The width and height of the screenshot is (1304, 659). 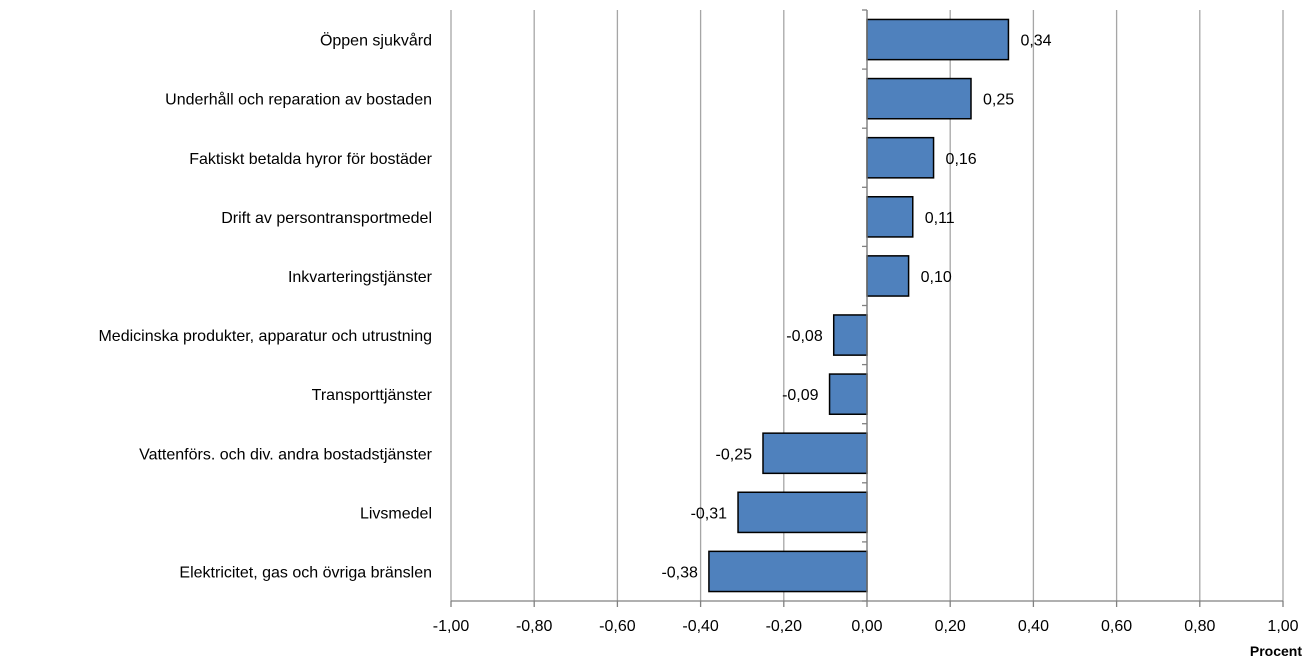 What do you see at coordinates (376, 41) in the screenshot?
I see `category-label: Öppen sjukvård` at bounding box center [376, 41].